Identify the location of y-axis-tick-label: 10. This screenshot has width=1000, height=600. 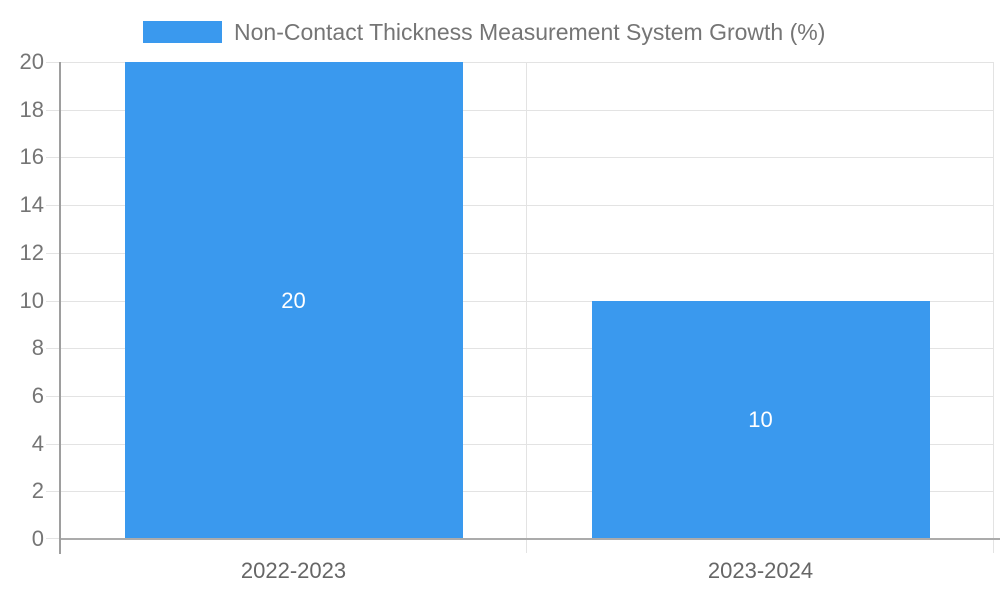
(31, 300).